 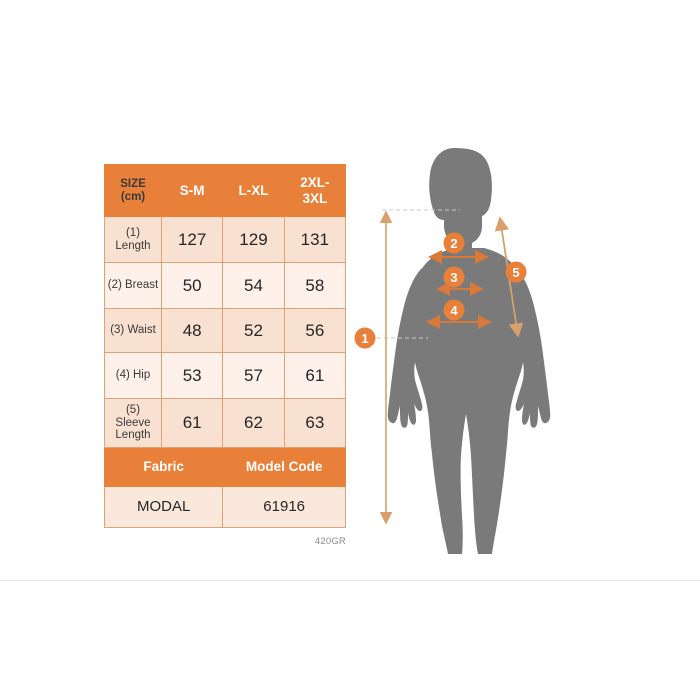 I want to click on marker-5-label: 5, so click(x=515, y=272).